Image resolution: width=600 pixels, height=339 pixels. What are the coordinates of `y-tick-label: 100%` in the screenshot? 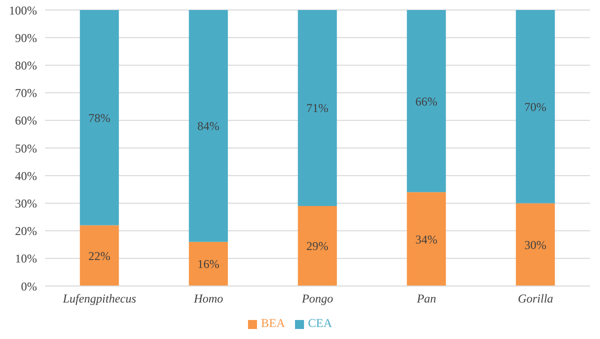 It's located at (23, 10).